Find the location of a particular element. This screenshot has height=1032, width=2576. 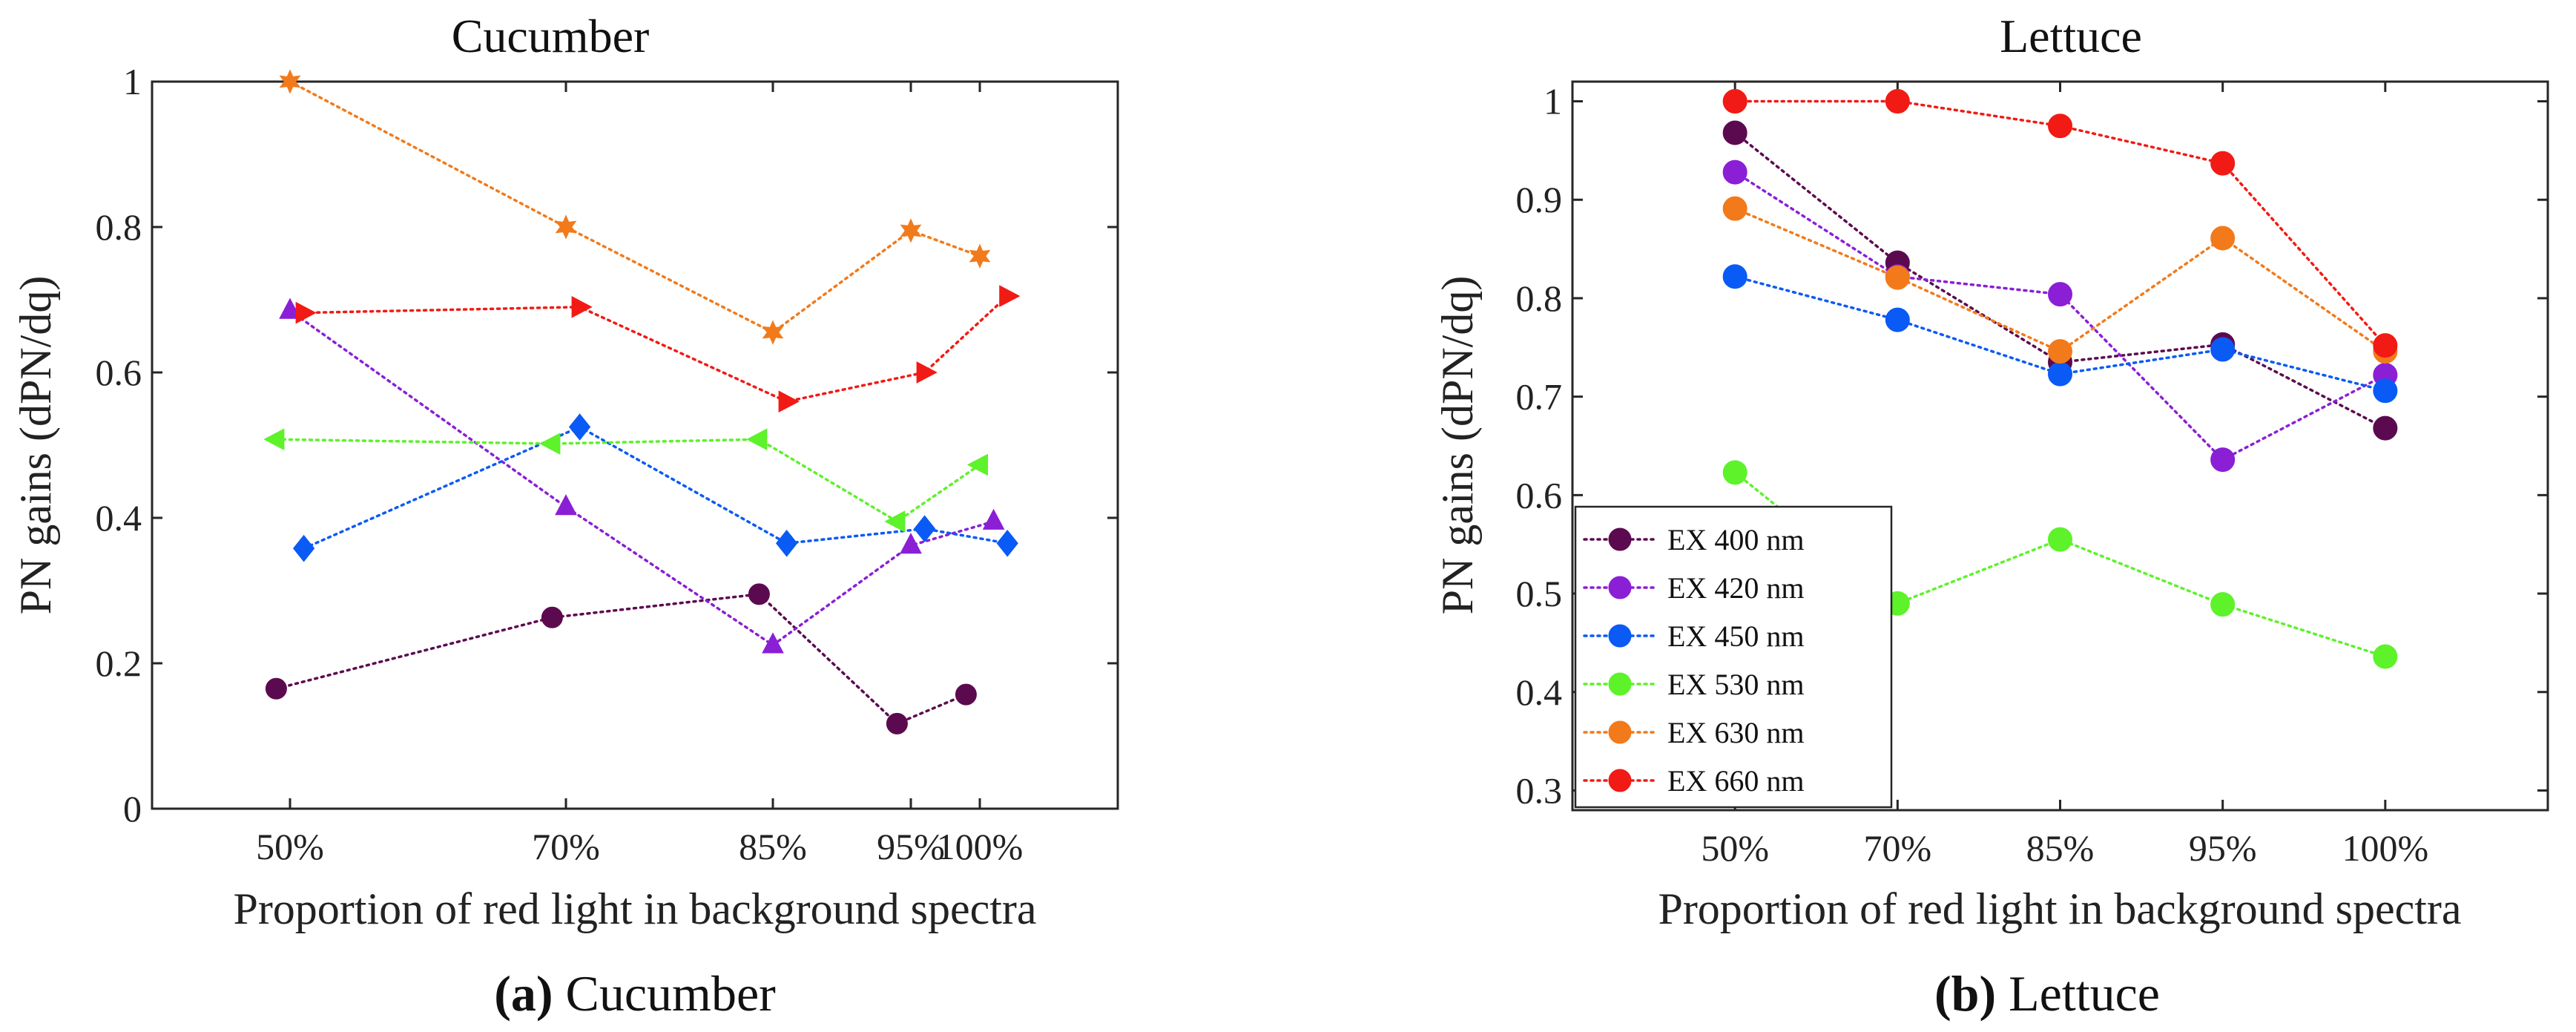

caption-text: Lettuce is located at coordinates (2078, 993).